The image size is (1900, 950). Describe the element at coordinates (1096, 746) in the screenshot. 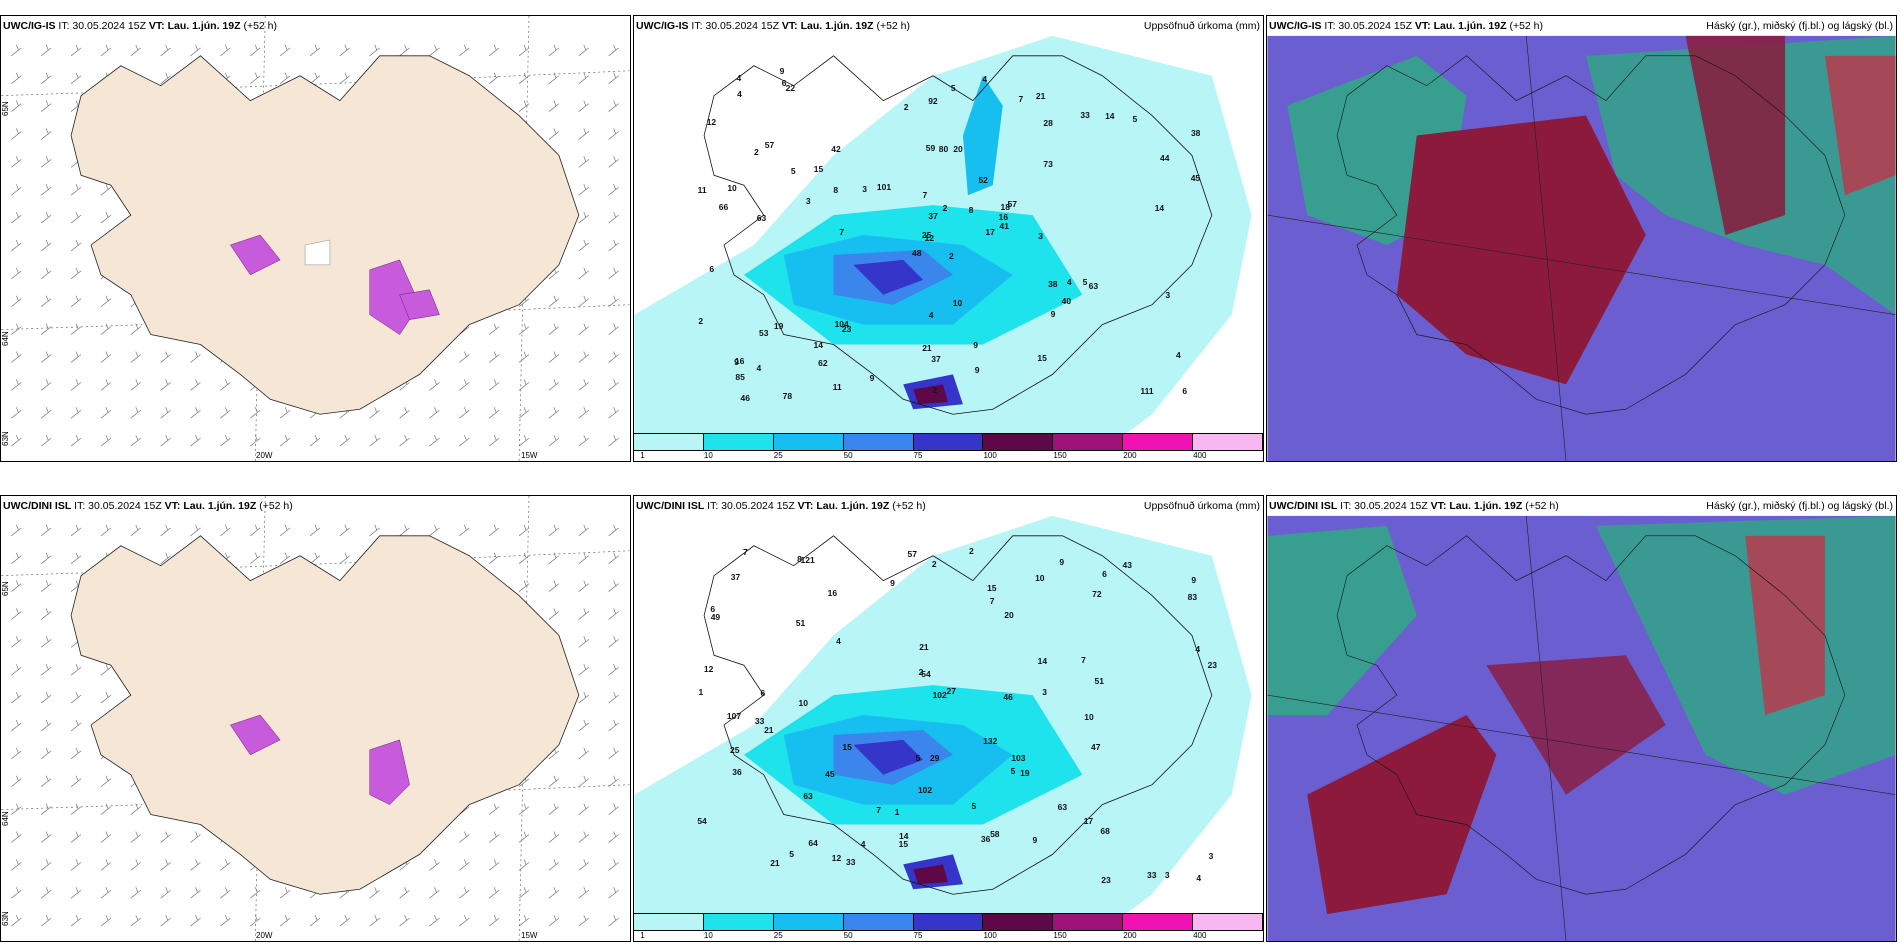

I see `precip-value-label: 47` at that location.